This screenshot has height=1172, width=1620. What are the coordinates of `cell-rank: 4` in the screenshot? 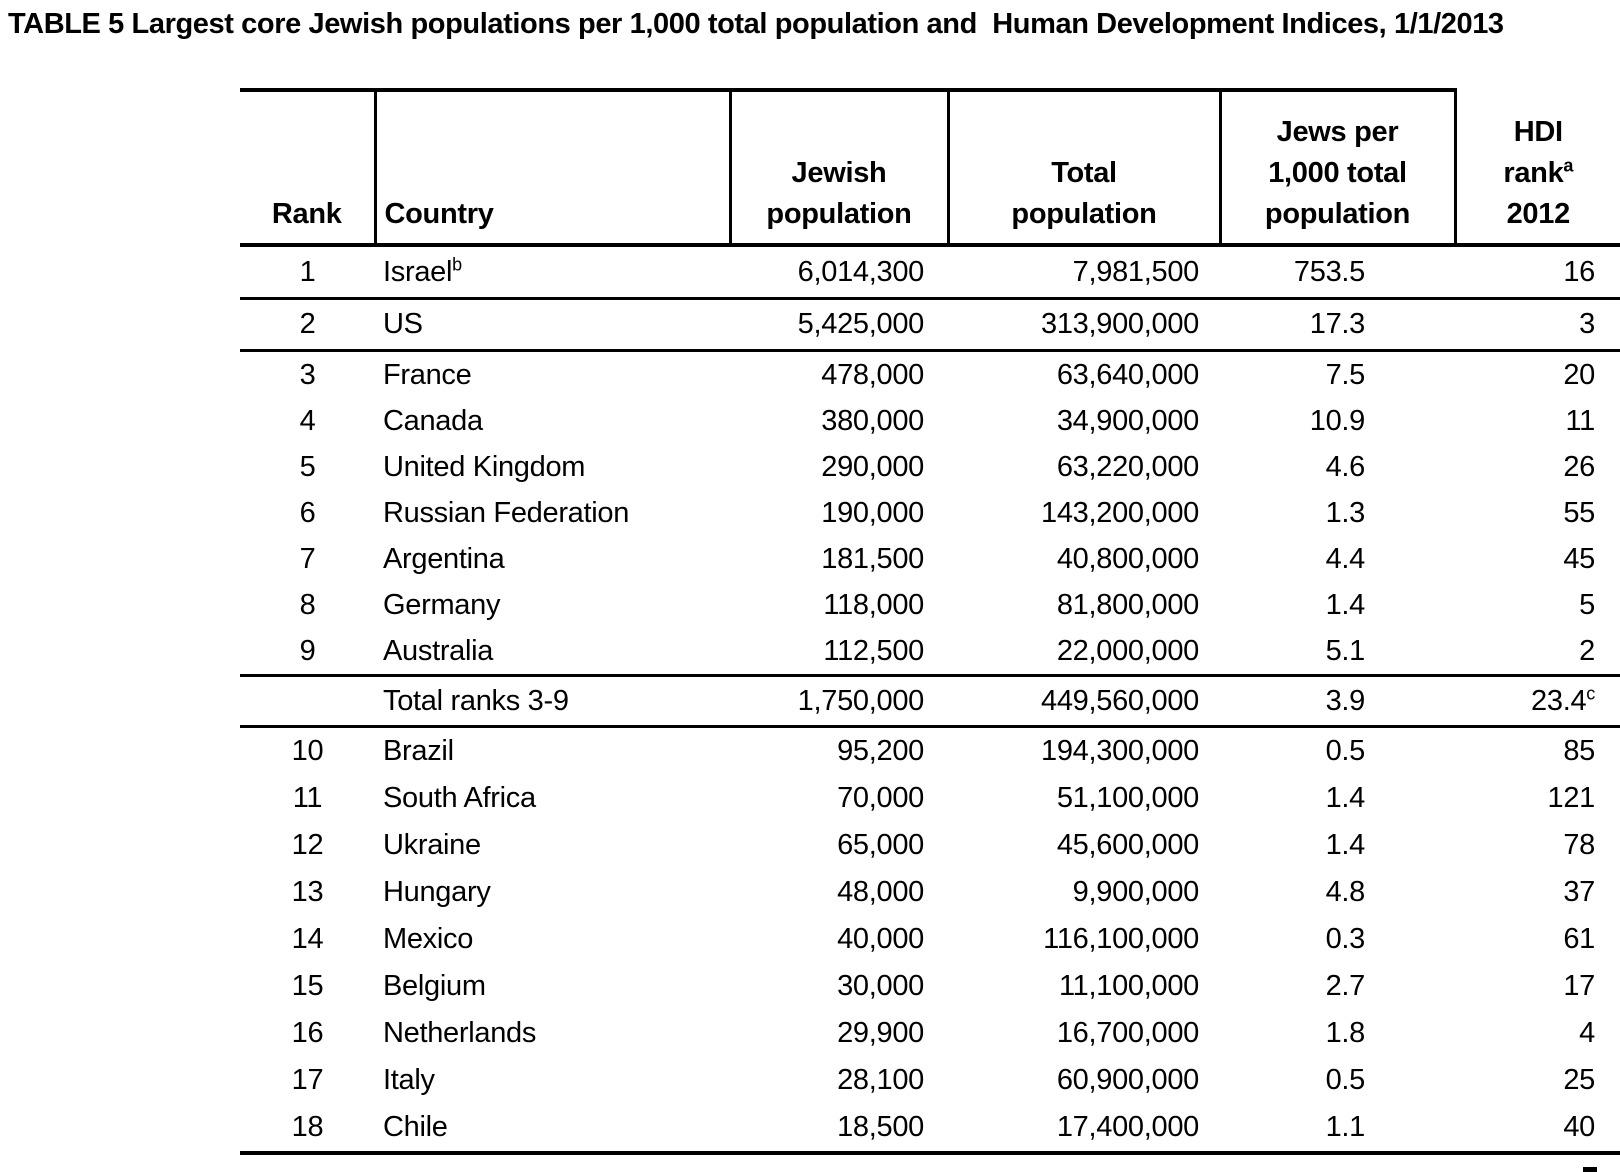 It's located at (307, 421).